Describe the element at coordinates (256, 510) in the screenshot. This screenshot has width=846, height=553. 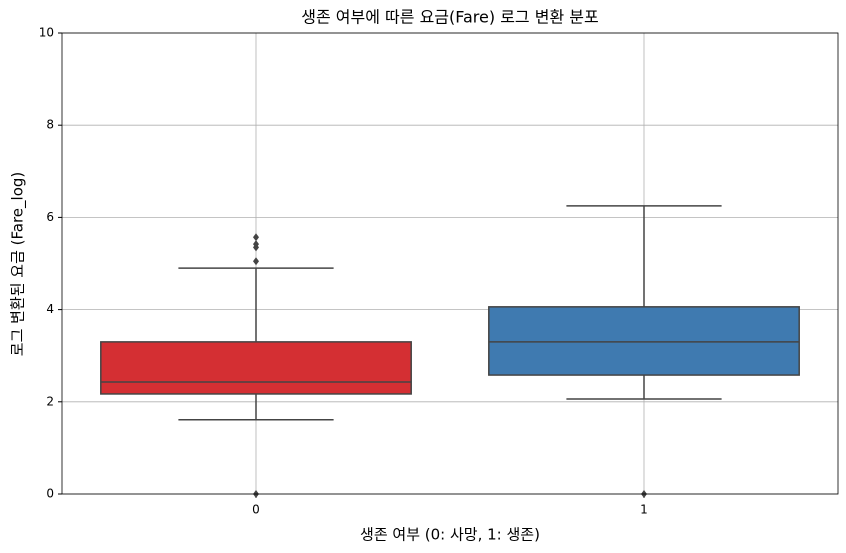
I see `x-tick-label: 0` at that location.